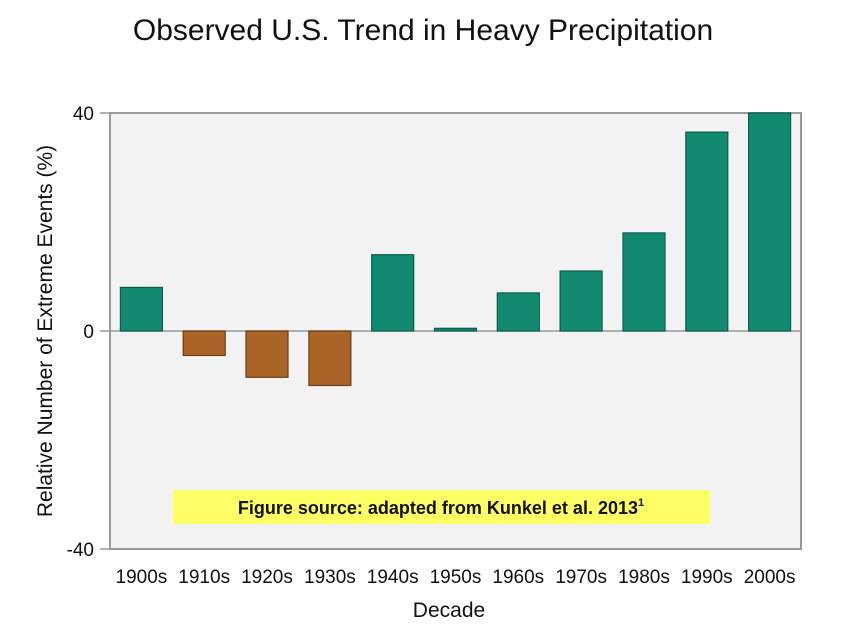 This screenshot has width=846, height=632. Describe the element at coordinates (518, 577) in the screenshot. I see `x-tick-label: 1960s` at that location.